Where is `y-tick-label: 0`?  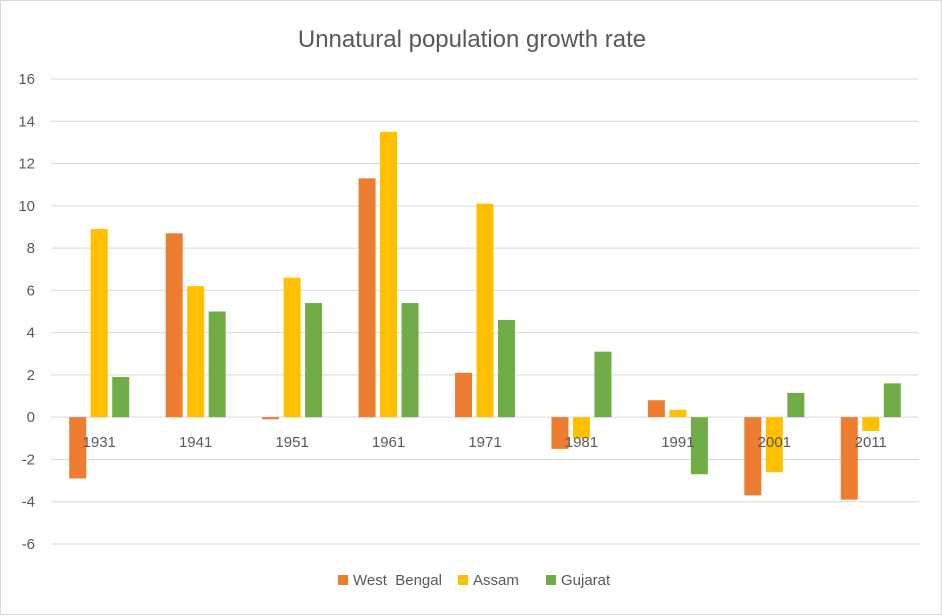
y-tick-label: 0 is located at coordinates (31, 417).